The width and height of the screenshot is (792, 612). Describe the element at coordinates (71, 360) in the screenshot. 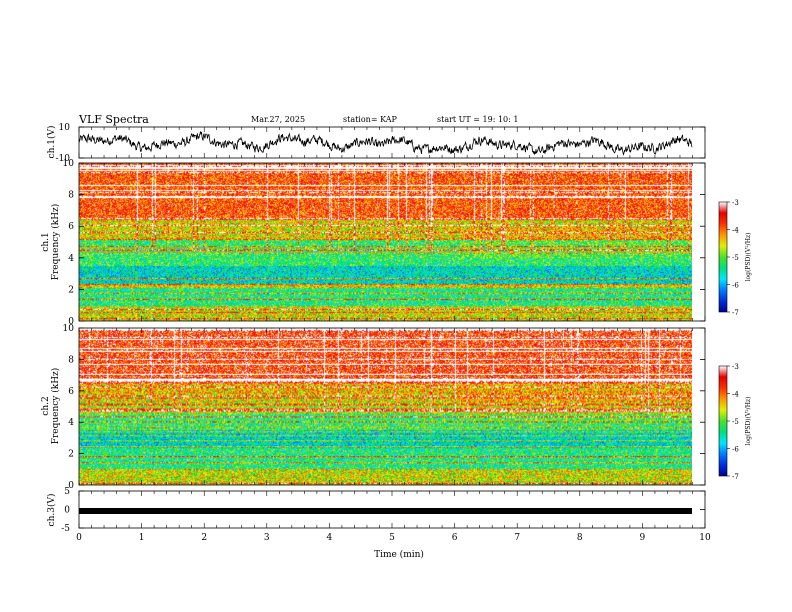

I see `ch2-spectrogram-ytick-label: 8` at that location.